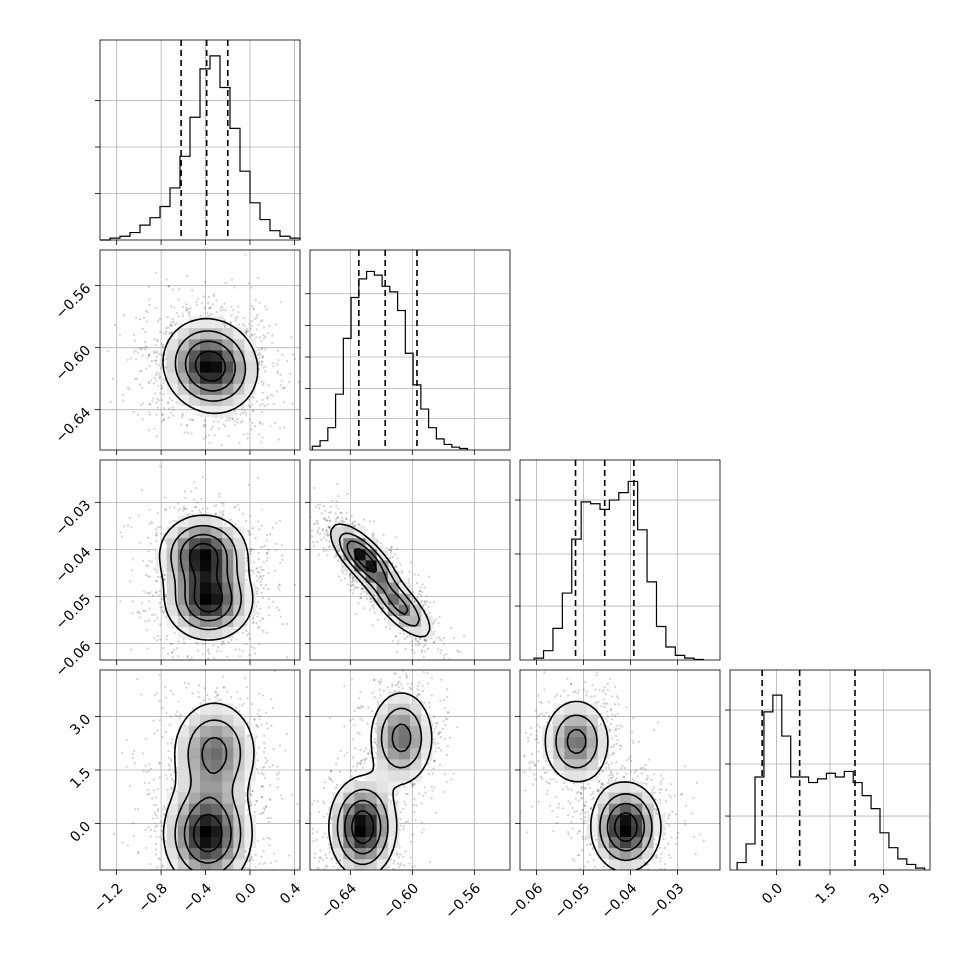  Describe the element at coordinates (153, 897) in the screenshot. I see `x-tick-label: −0.8` at that location.